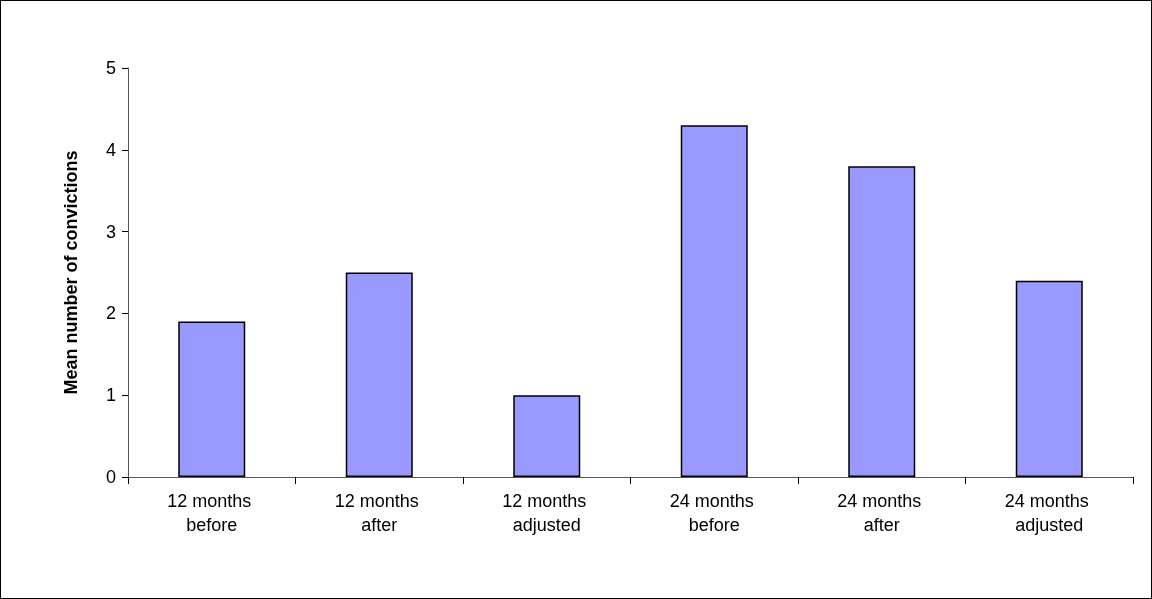 The width and height of the screenshot is (1152, 599). Describe the element at coordinates (71, 272) in the screenshot. I see `y-axis-title: Mean number of convictions` at that location.